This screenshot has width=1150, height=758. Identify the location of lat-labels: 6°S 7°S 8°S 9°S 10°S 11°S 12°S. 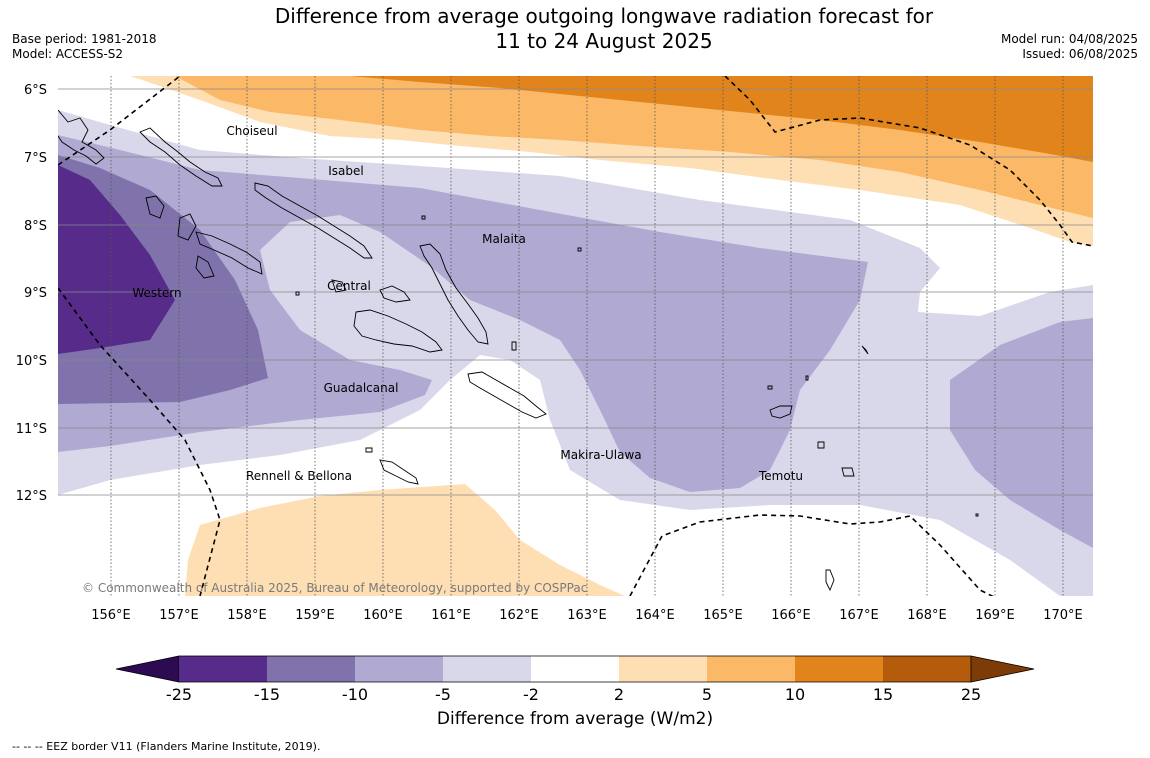
(31, 293).